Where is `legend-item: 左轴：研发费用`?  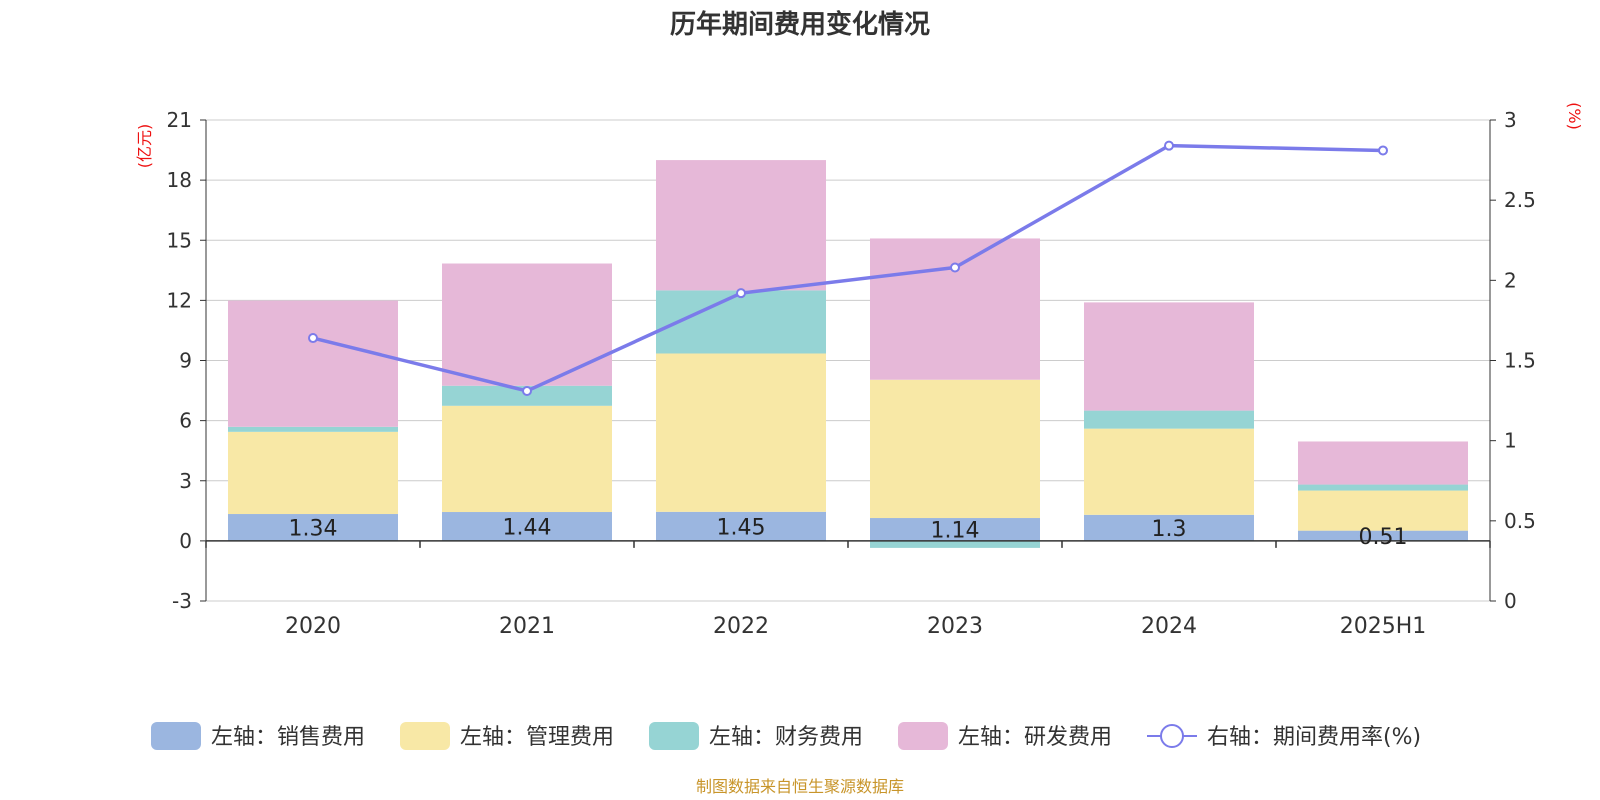
legend-item: 左轴：研发费用 is located at coordinates (1005, 736).